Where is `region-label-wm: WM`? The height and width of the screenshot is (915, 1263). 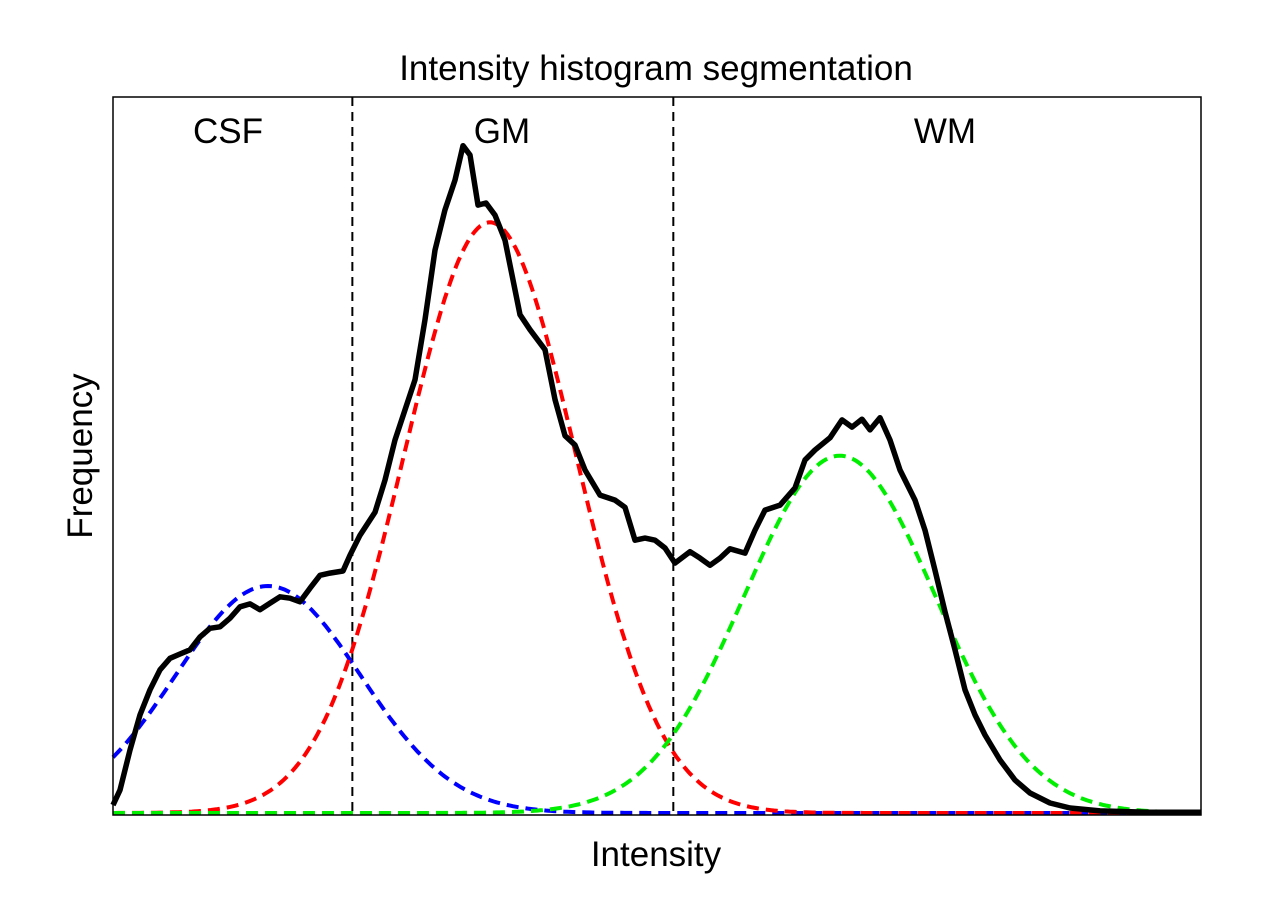 region-label-wm: WM is located at coordinates (945, 131).